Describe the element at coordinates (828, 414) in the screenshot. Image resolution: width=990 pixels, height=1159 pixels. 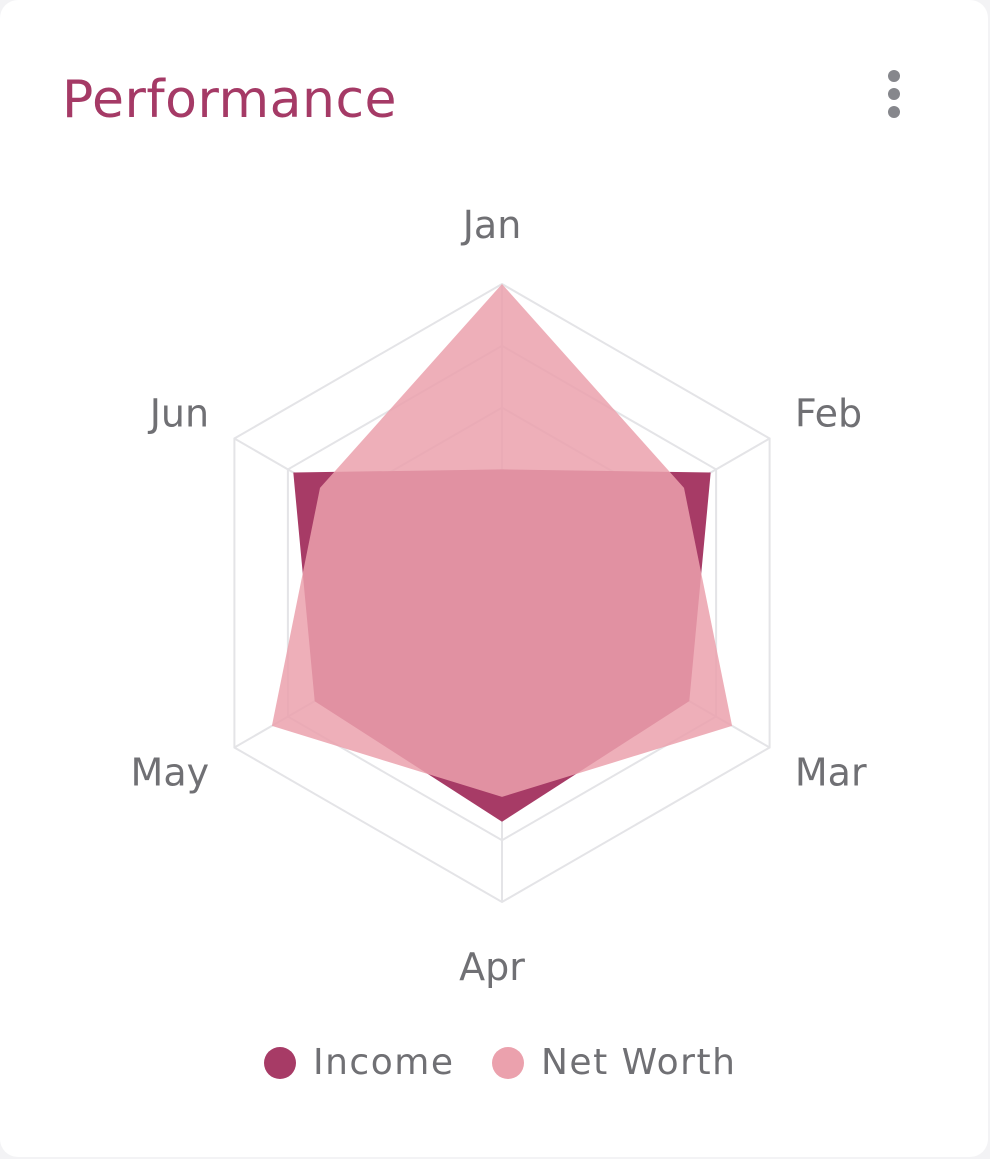
I see `axis-label-feb: Feb` at that location.